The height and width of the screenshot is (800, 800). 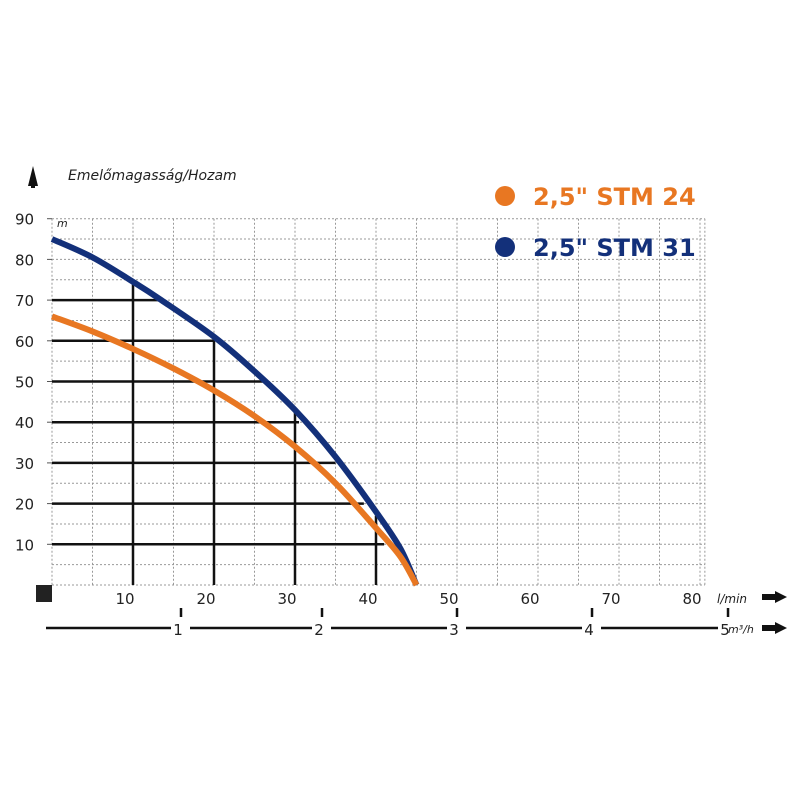 What do you see at coordinates (691, 599) in the screenshot?
I see `x-tick-label: 80` at bounding box center [691, 599].